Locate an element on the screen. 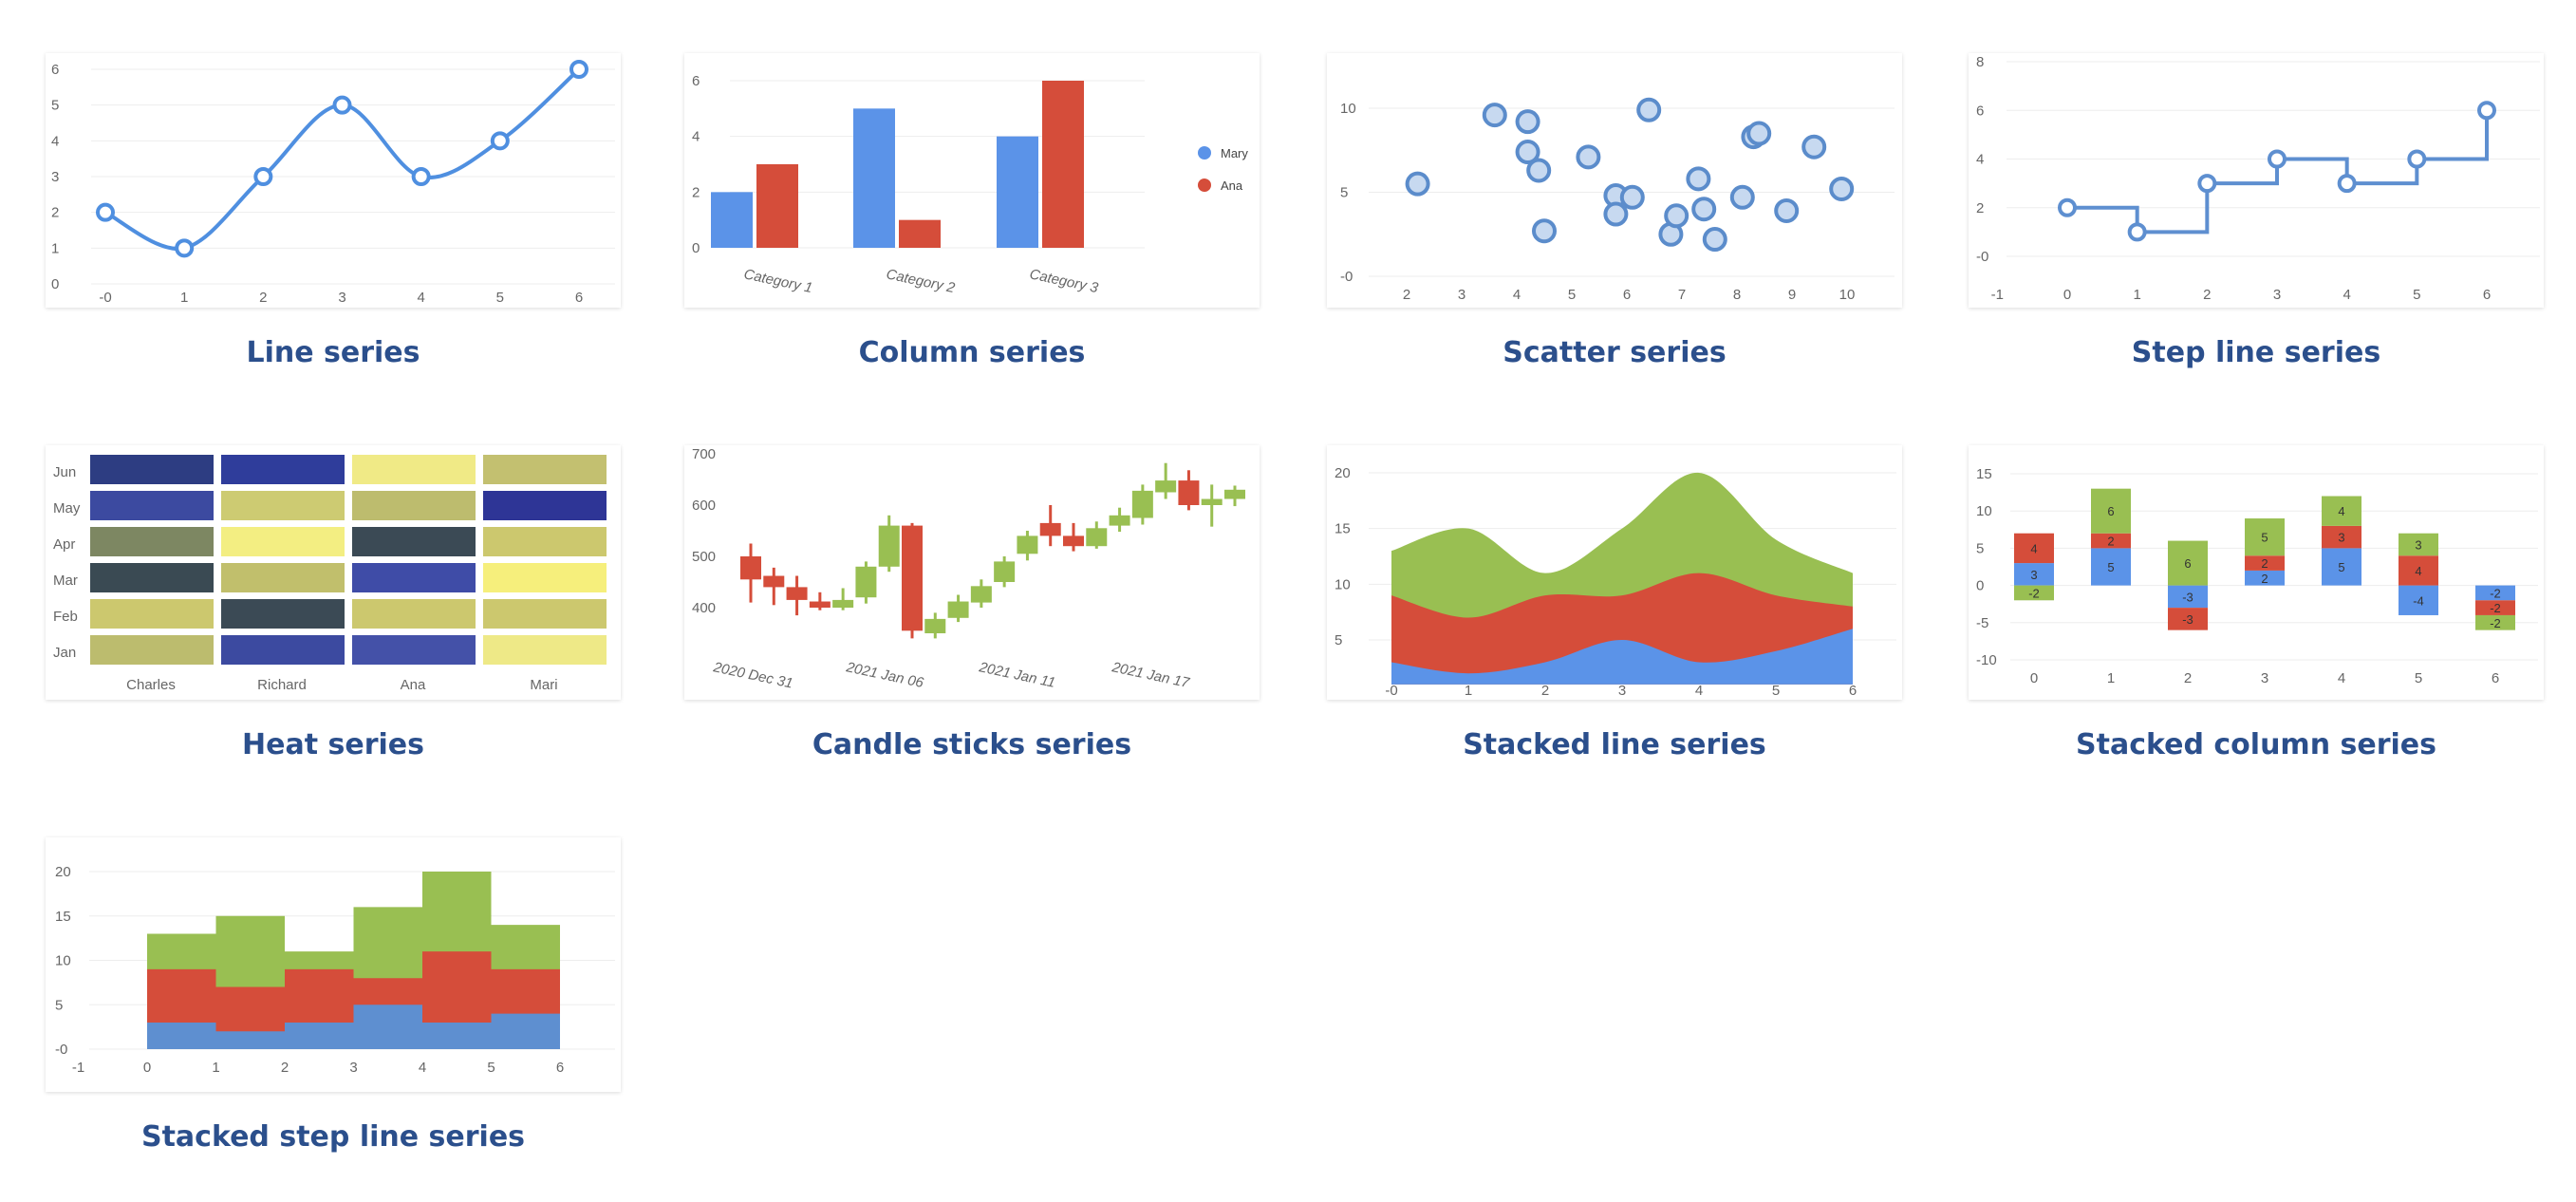  bar-value-label: 6 is located at coordinates (2110, 511).